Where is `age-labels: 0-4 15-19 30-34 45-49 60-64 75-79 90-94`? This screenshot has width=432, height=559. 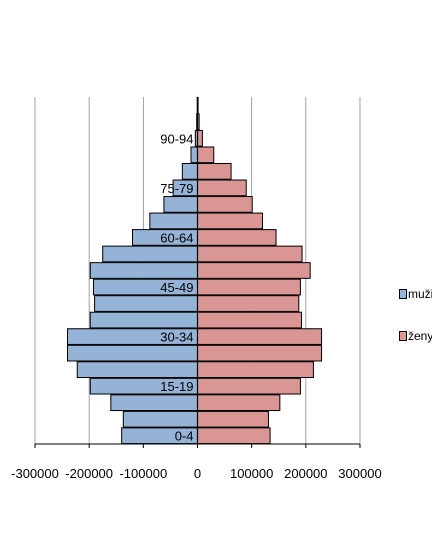 age-labels: 0-4 15-19 30-34 45-49 60-64 75-79 90-94 is located at coordinates (176, 287).